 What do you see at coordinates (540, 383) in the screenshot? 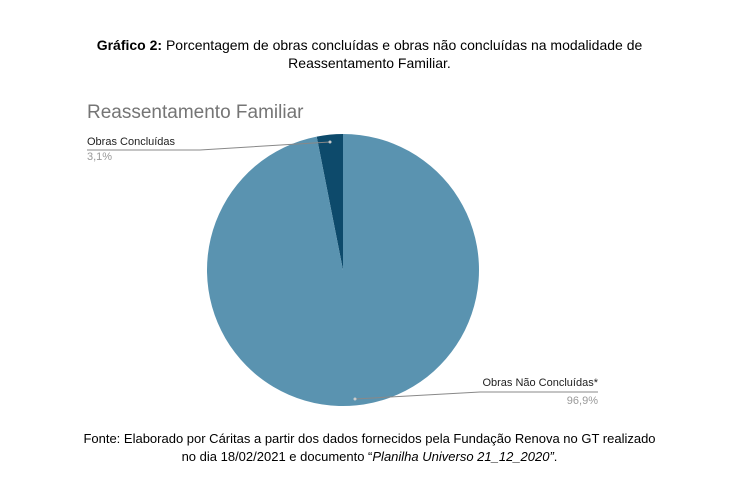
I see `slice-label: Obras Não Concluídas*` at bounding box center [540, 383].